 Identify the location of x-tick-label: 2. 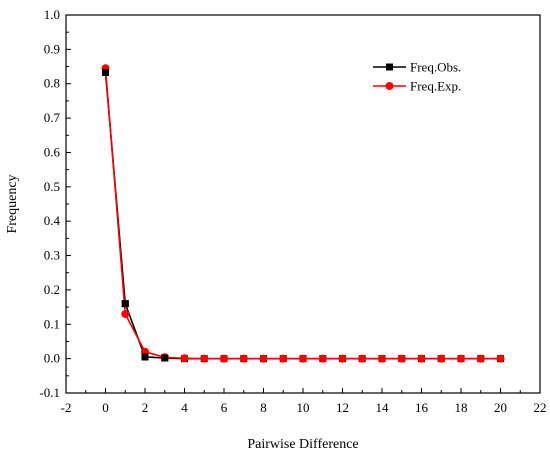
(145, 407).